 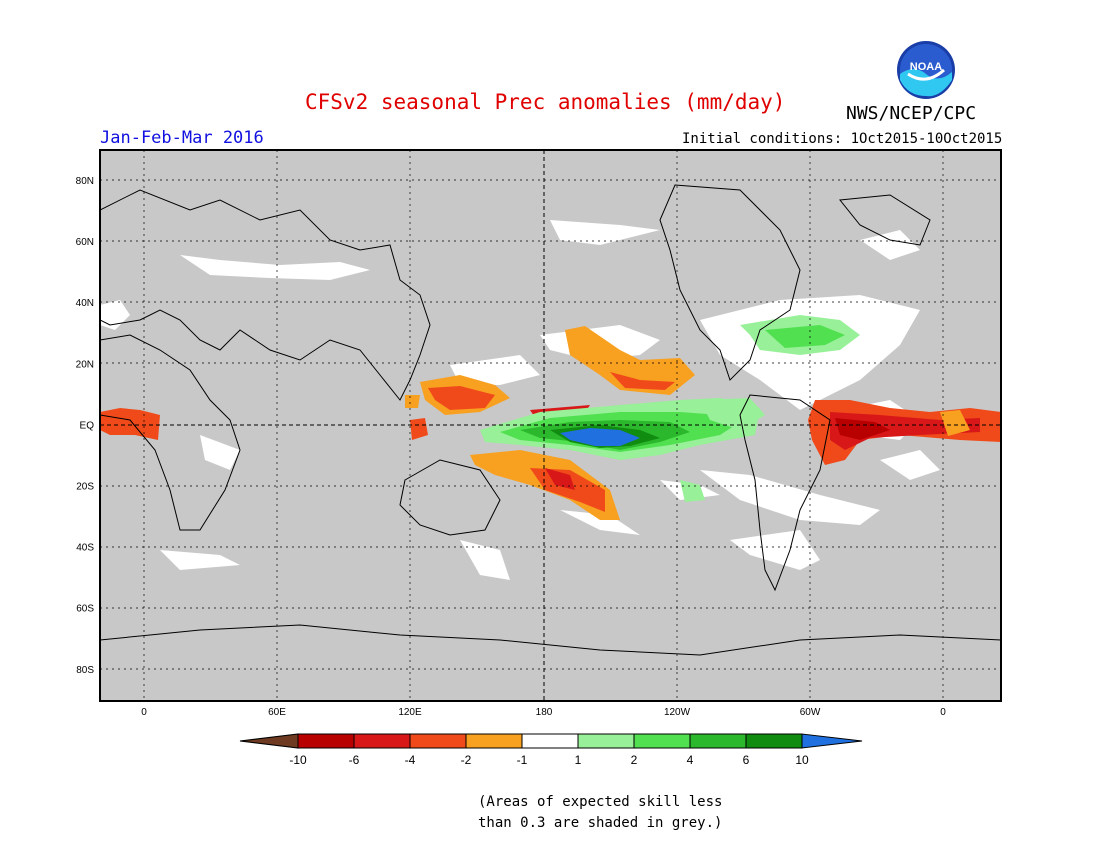 I want to click on latitude-label: 60N, so click(x=85, y=242).